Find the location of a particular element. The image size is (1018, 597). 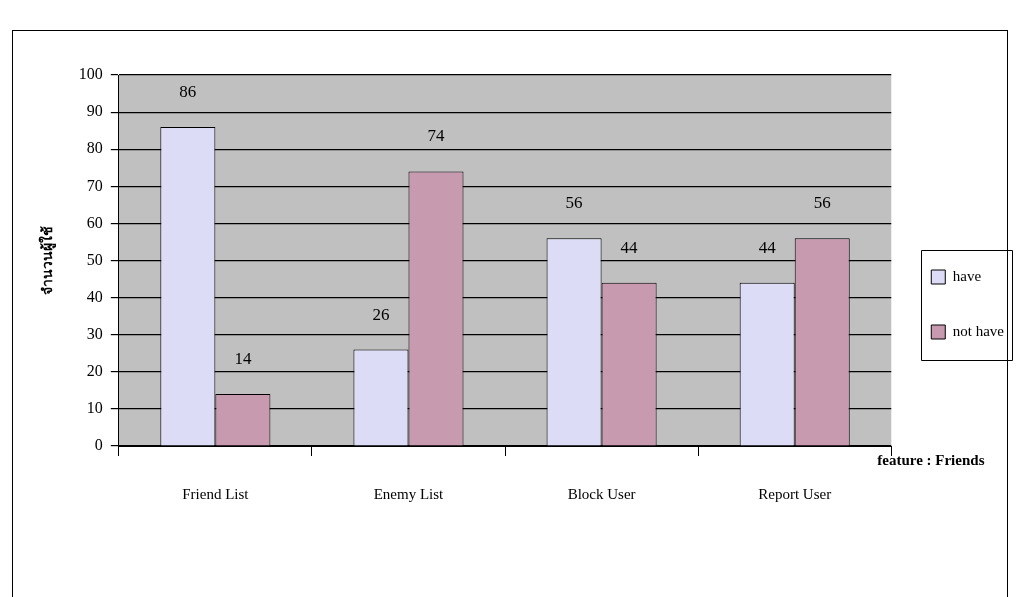

data-label: 74 is located at coordinates (436, 136).